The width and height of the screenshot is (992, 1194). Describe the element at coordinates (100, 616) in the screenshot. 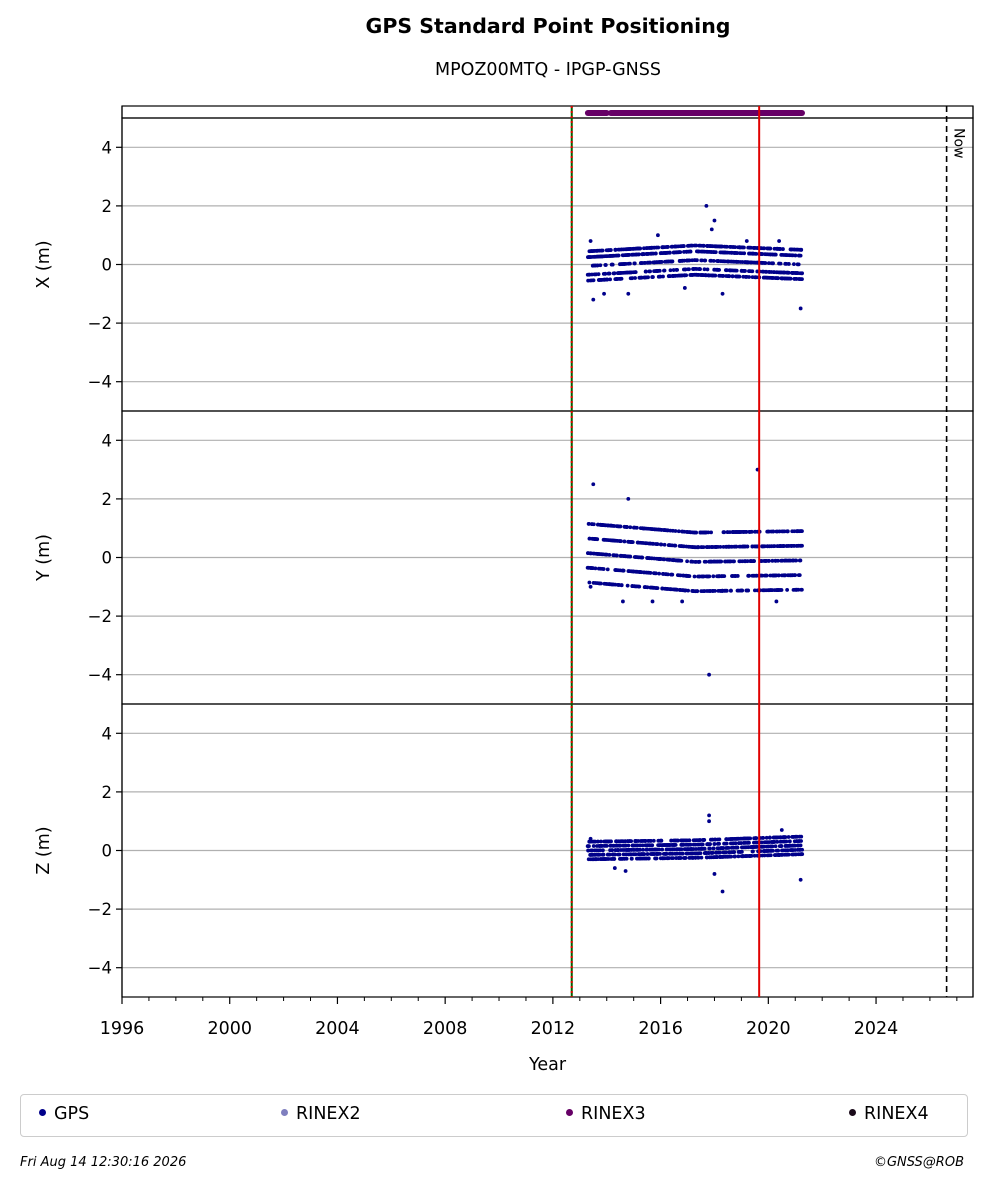

I see `ytick-label-y-3: −2` at that location.